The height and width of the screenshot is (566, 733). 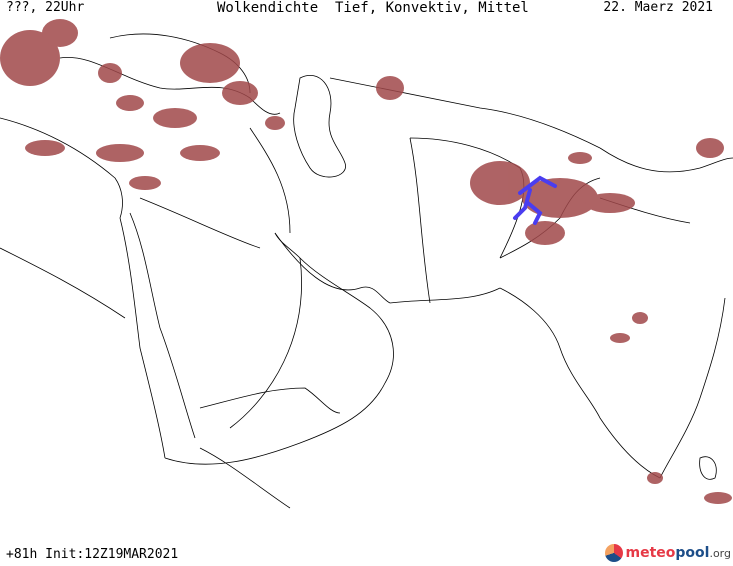 I want to click on border-egypt, so click(x=63, y=283).